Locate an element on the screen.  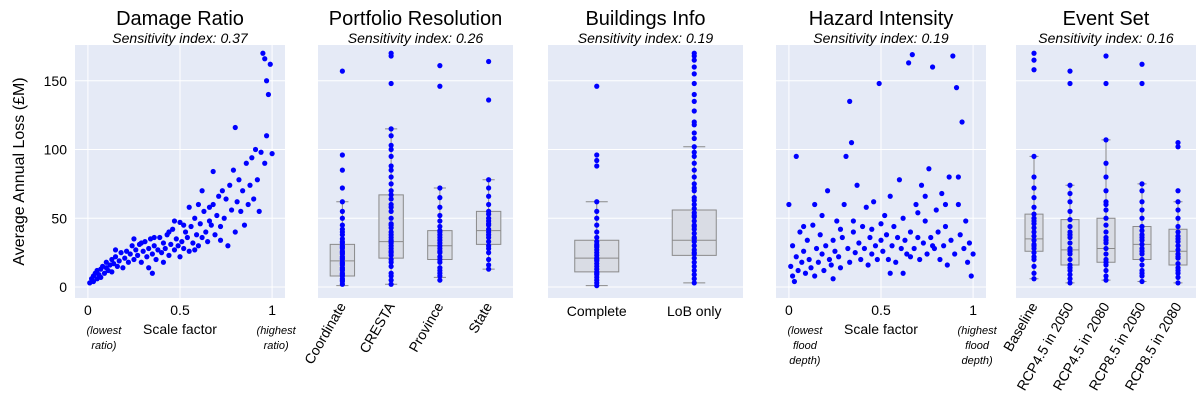
x-tick-label: 0.5 is located at coordinates (180, 310).